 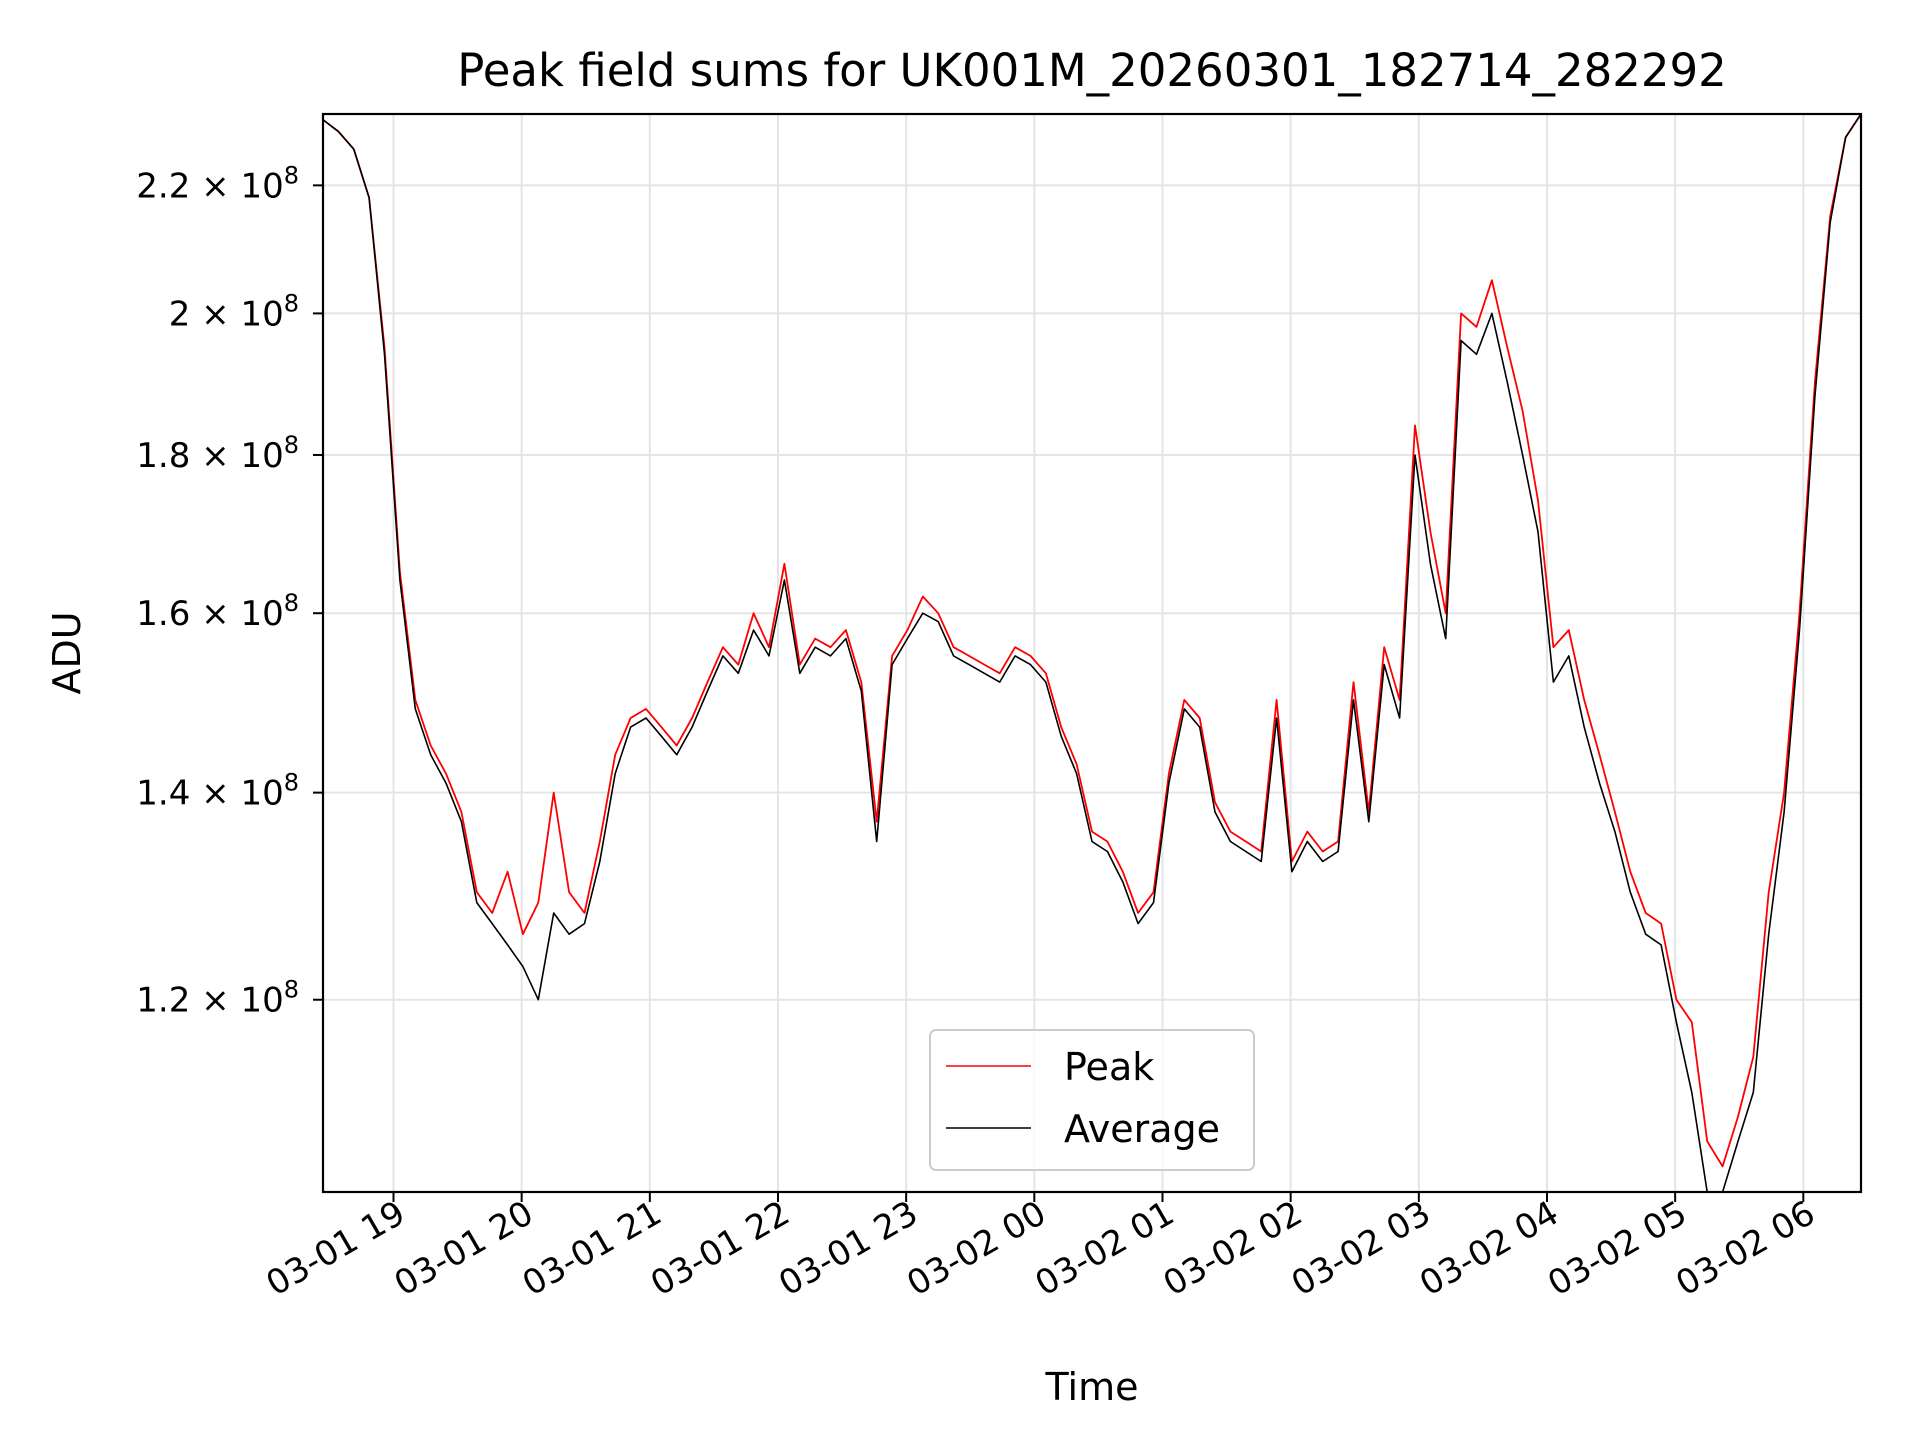 What do you see at coordinates (217, 791) in the screenshot?
I see `y-tick-label: 1.4 × 108` at bounding box center [217, 791].